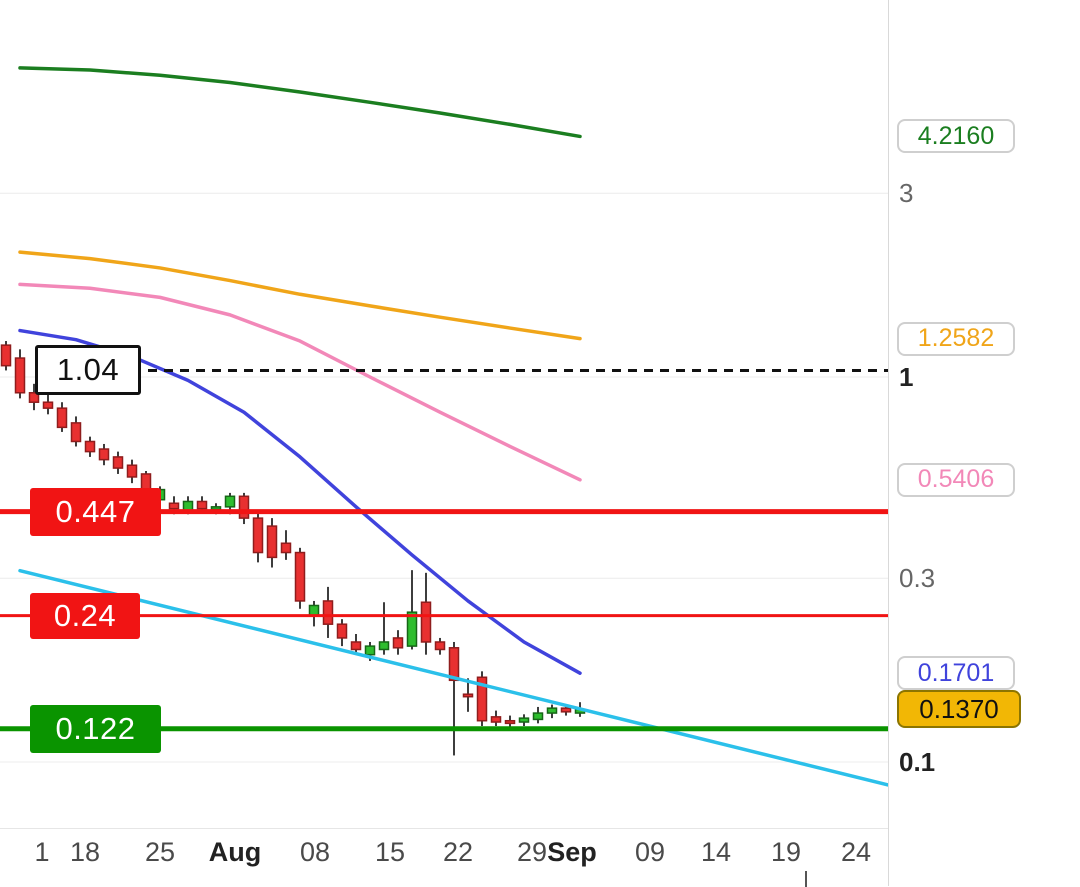 The image size is (1080, 887). Describe the element at coordinates (390, 852) in the screenshot. I see `time-axis-label: 15` at that location.